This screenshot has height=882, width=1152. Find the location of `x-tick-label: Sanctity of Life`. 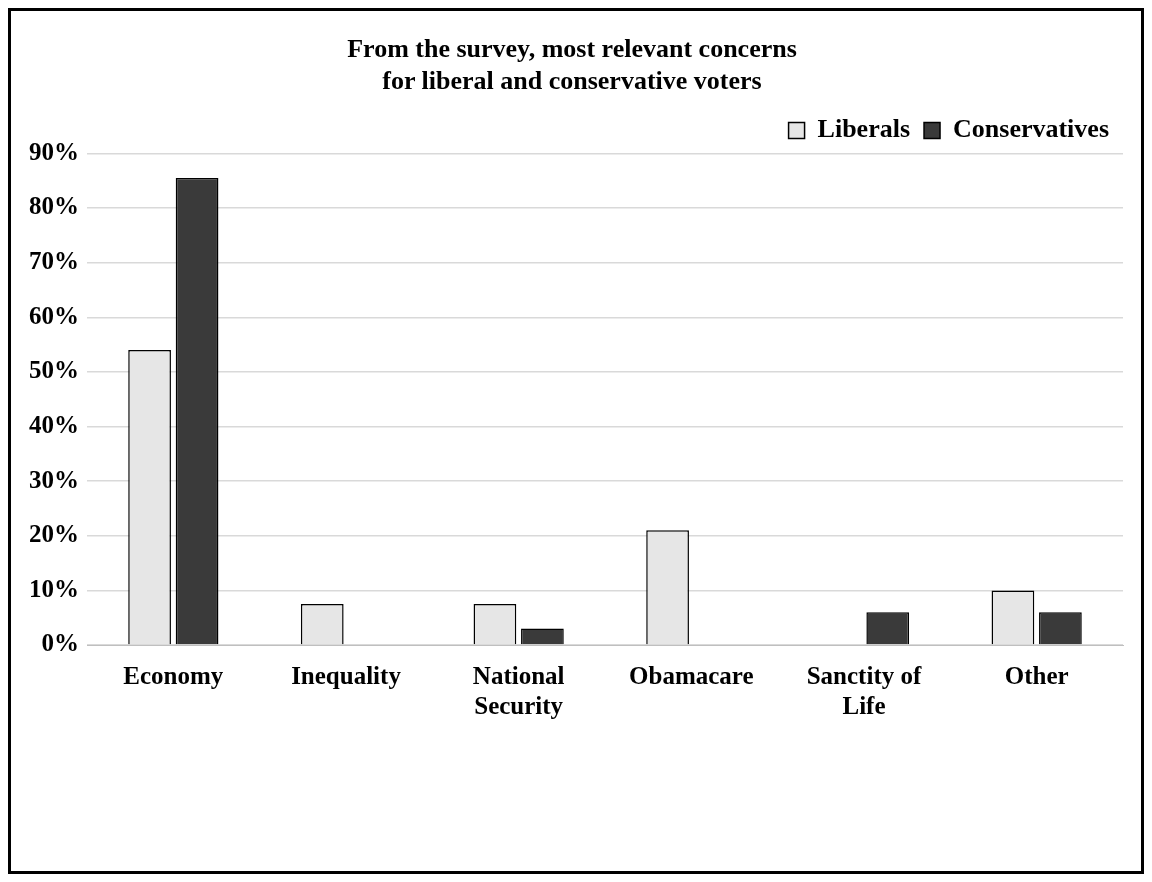

x-tick-label: Sanctity of Life is located at coordinates (864, 691).